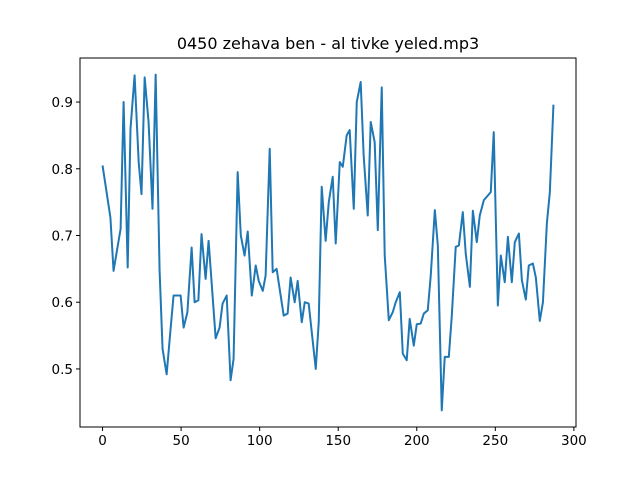  Describe the element at coordinates (62, 236) in the screenshot. I see `y-tick-label: 0.7` at that location.